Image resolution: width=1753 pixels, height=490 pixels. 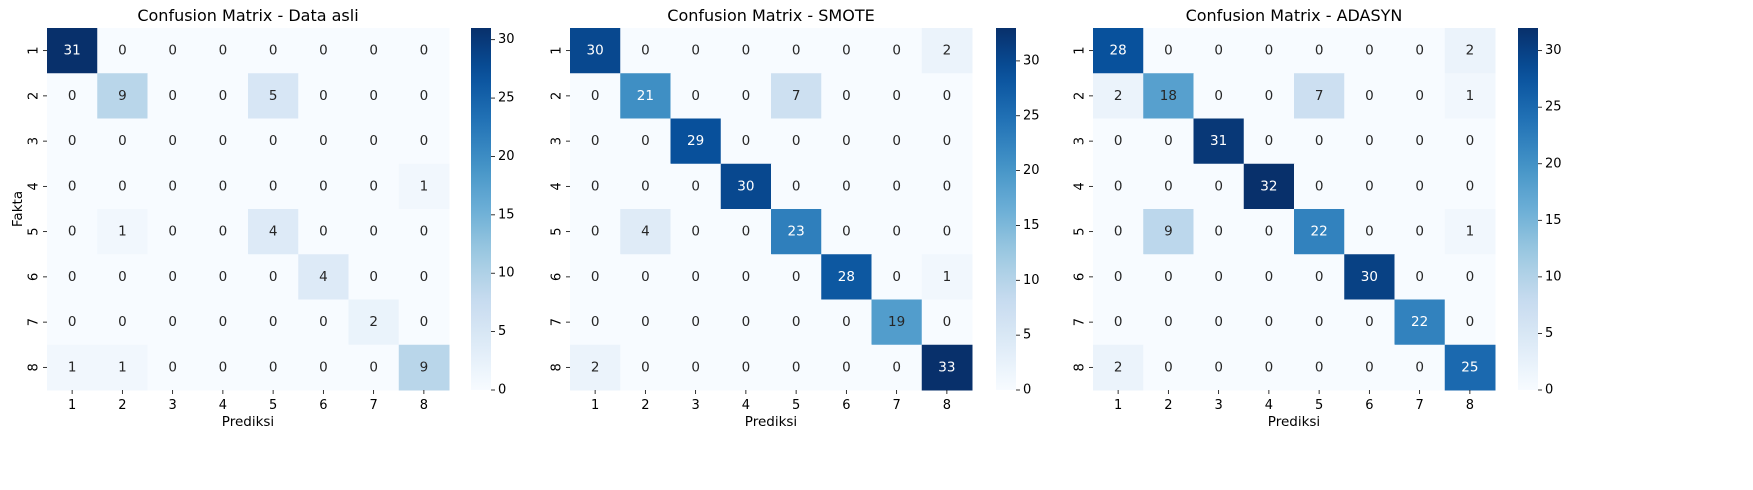 What do you see at coordinates (1031, 115) in the screenshot?
I see `colorbar-tick-label: 25` at bounding box center [1031, 115].